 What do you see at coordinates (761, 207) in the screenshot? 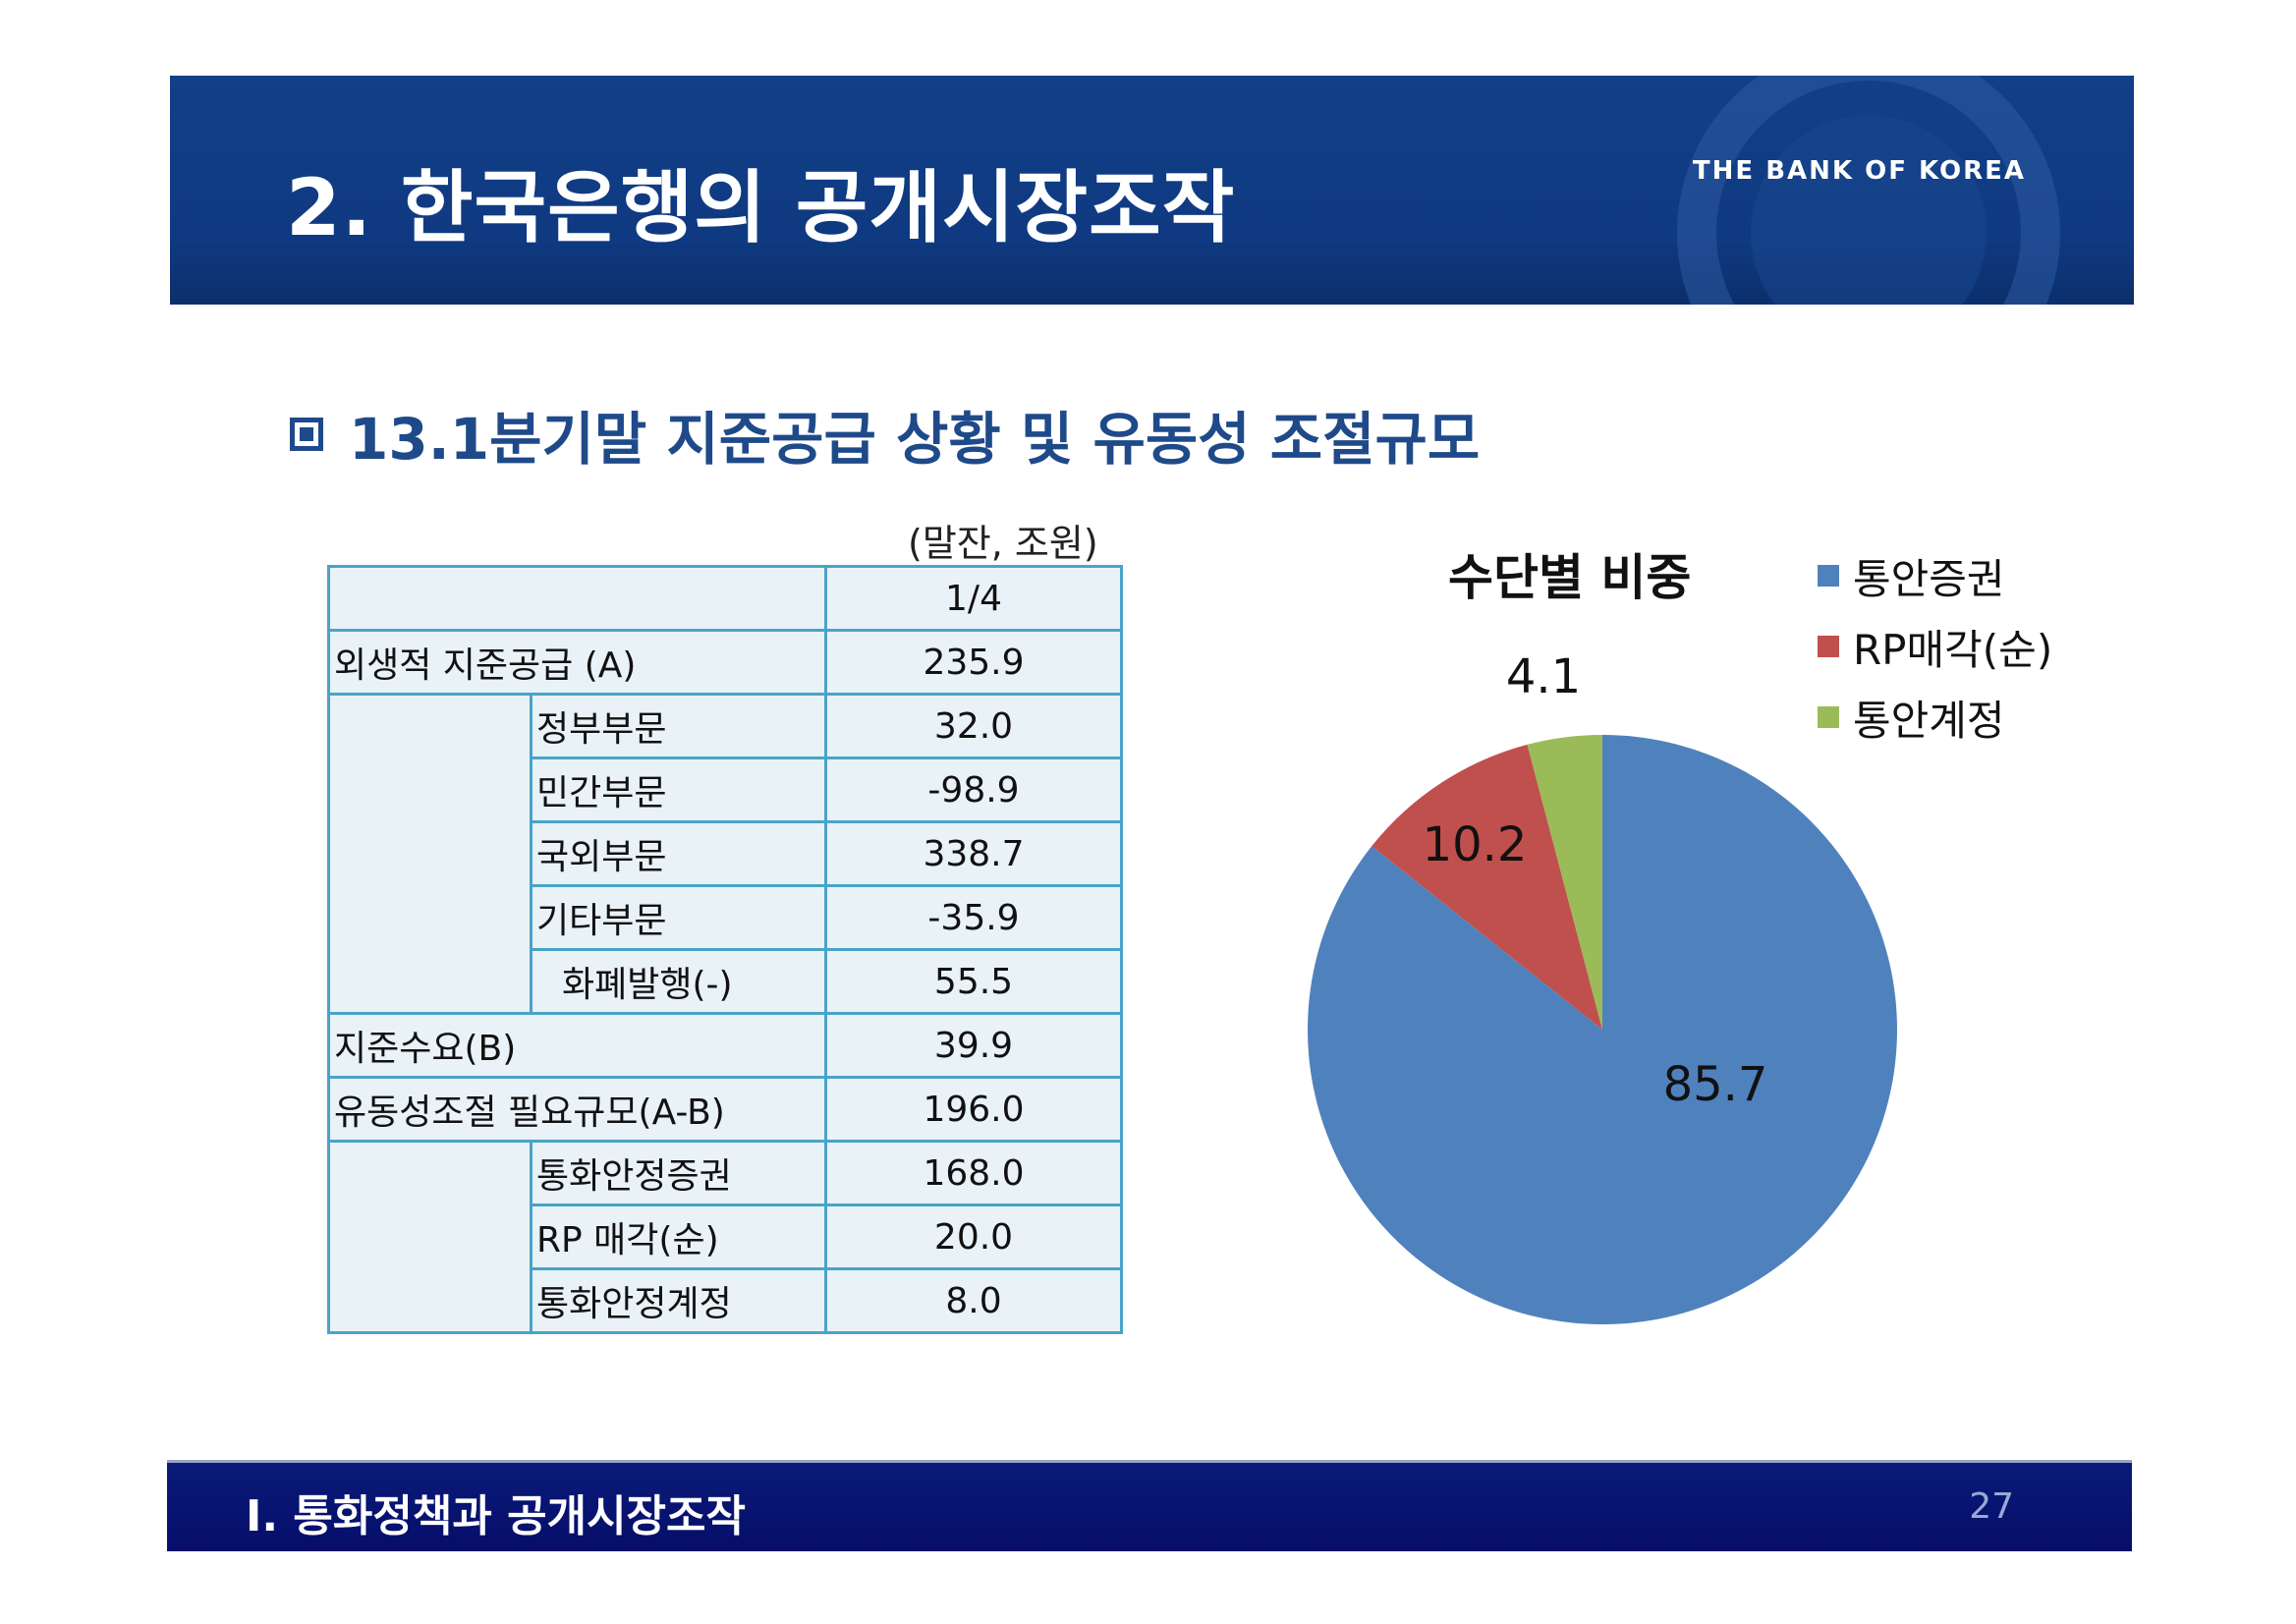
I see `page-title: 2. 한국은행의 공개시장조작` at bounding box center [761, 207].